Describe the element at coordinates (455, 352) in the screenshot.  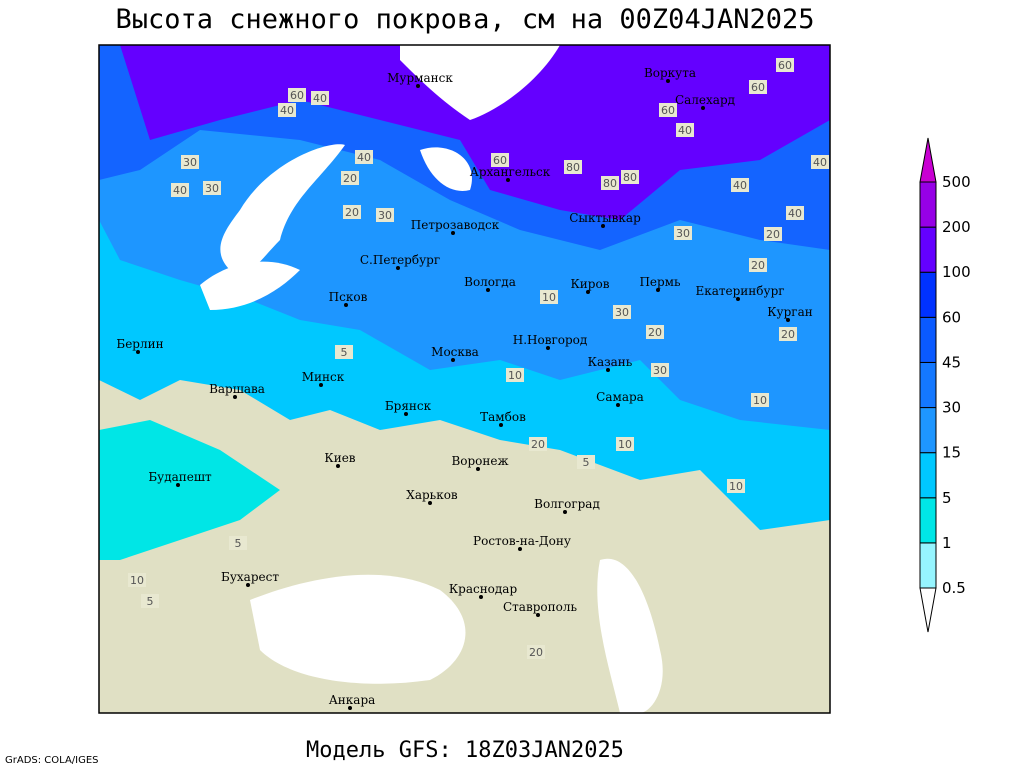
I see `city-label: Москва` at that location.